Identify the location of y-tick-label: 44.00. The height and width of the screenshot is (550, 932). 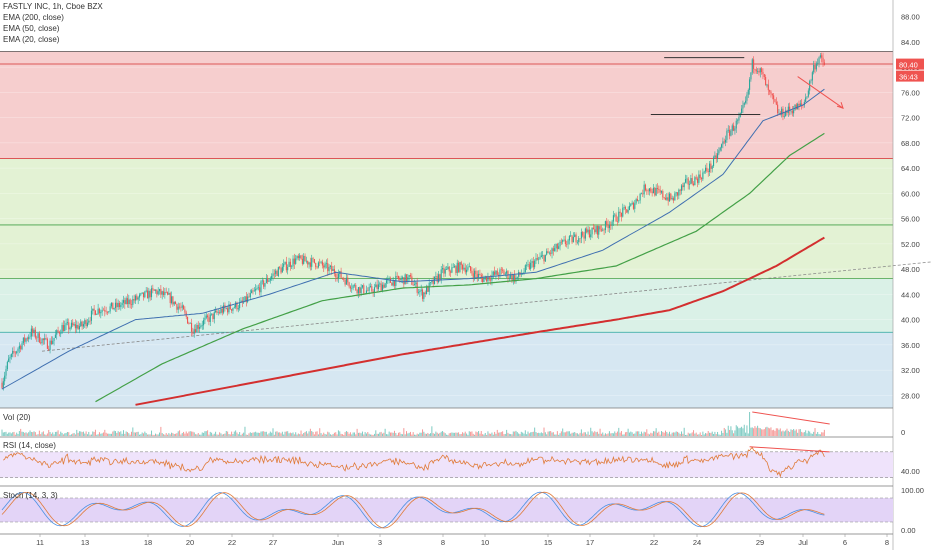
(910, 294).